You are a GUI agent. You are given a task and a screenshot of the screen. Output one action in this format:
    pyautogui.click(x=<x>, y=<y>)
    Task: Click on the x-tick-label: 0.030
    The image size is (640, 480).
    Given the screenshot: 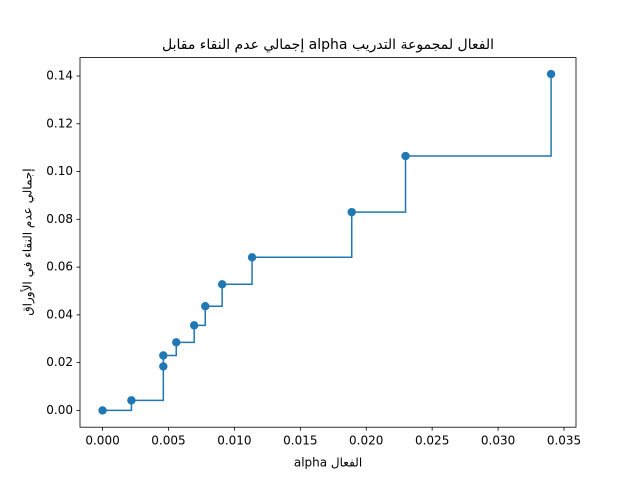 What is the action you would take?
    pyautogui.click(x=498, y=441)
    